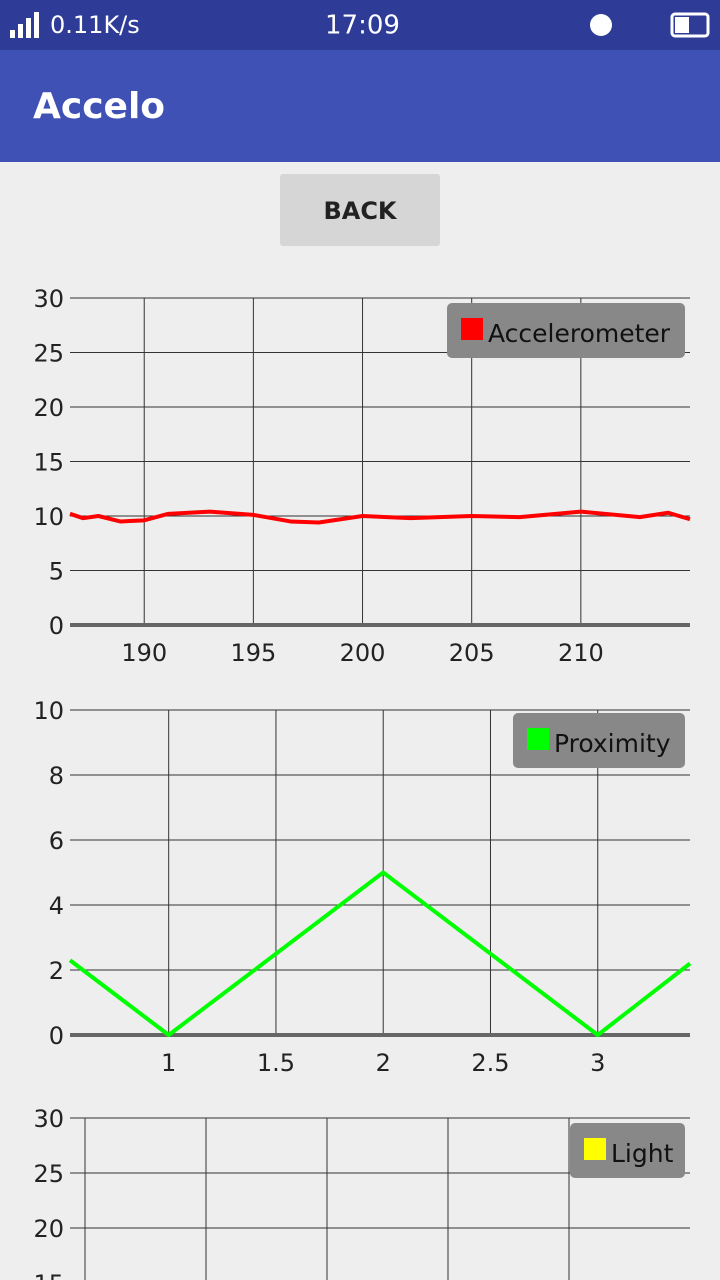 The image size is (720, 1280). What do you see at coordinates (56, 776) in the screenshot?
I see `y-tick-label: 8` at bounding box center [56, 776].